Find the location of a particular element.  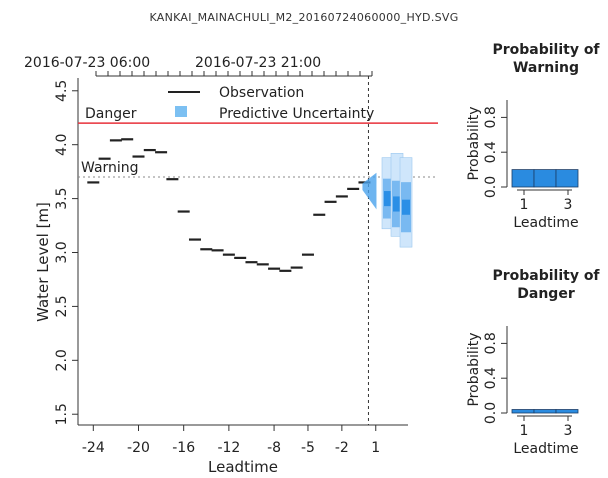

x-tick-label: 1 is located at coordinates (375, 448).